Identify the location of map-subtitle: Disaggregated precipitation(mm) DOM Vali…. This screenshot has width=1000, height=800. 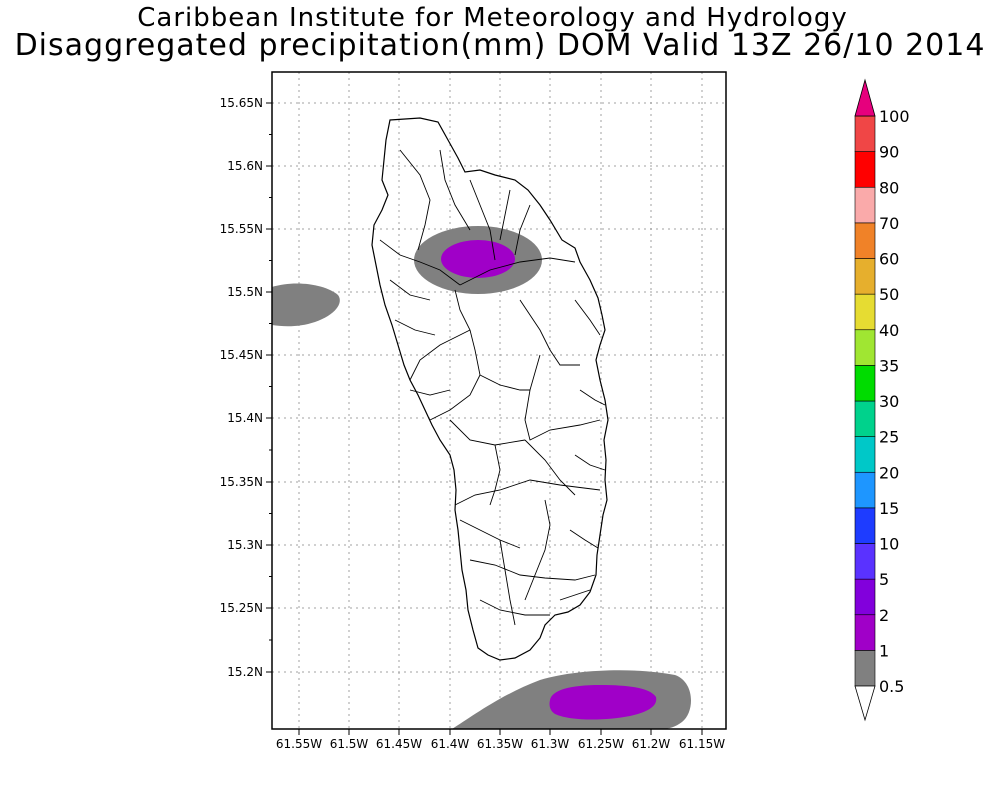
(500, 45).